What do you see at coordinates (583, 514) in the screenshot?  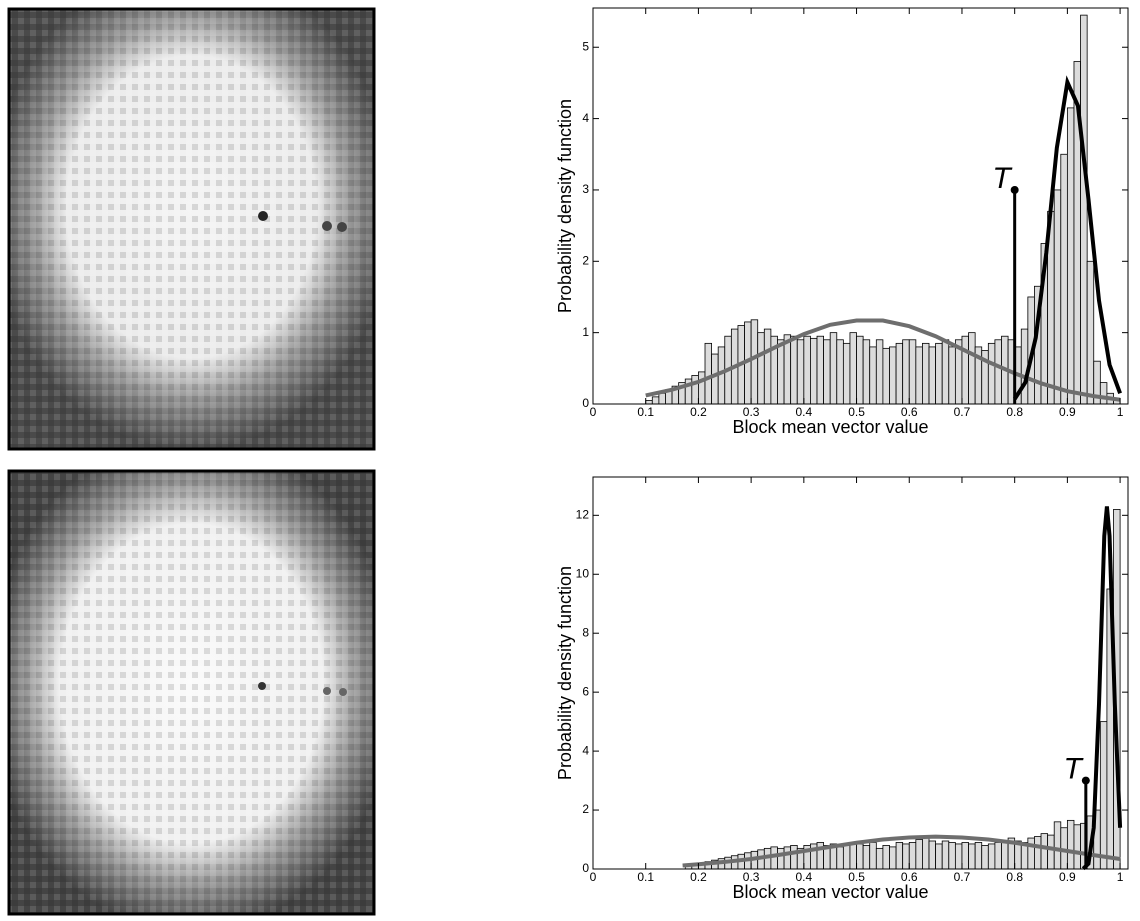 I see `y-tick-label: 12` at bounding box center [583, 514].